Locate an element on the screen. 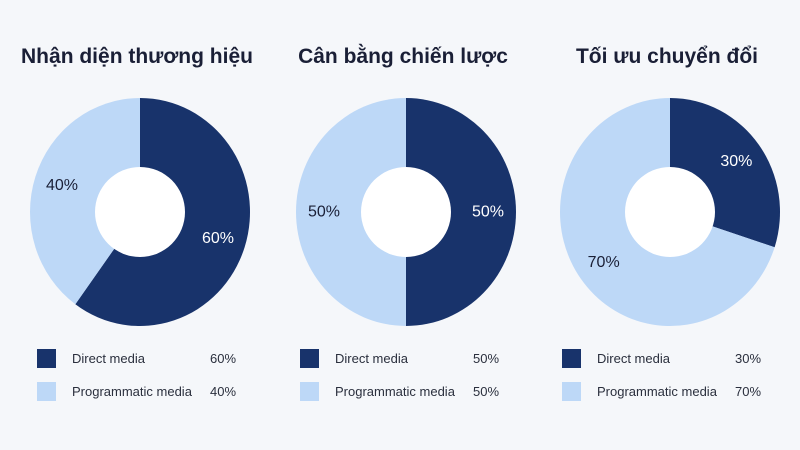 The height and width of the screenshot is (450, 800). legend-item-direct: Direct media 30% is located at coordinates (661, 358).